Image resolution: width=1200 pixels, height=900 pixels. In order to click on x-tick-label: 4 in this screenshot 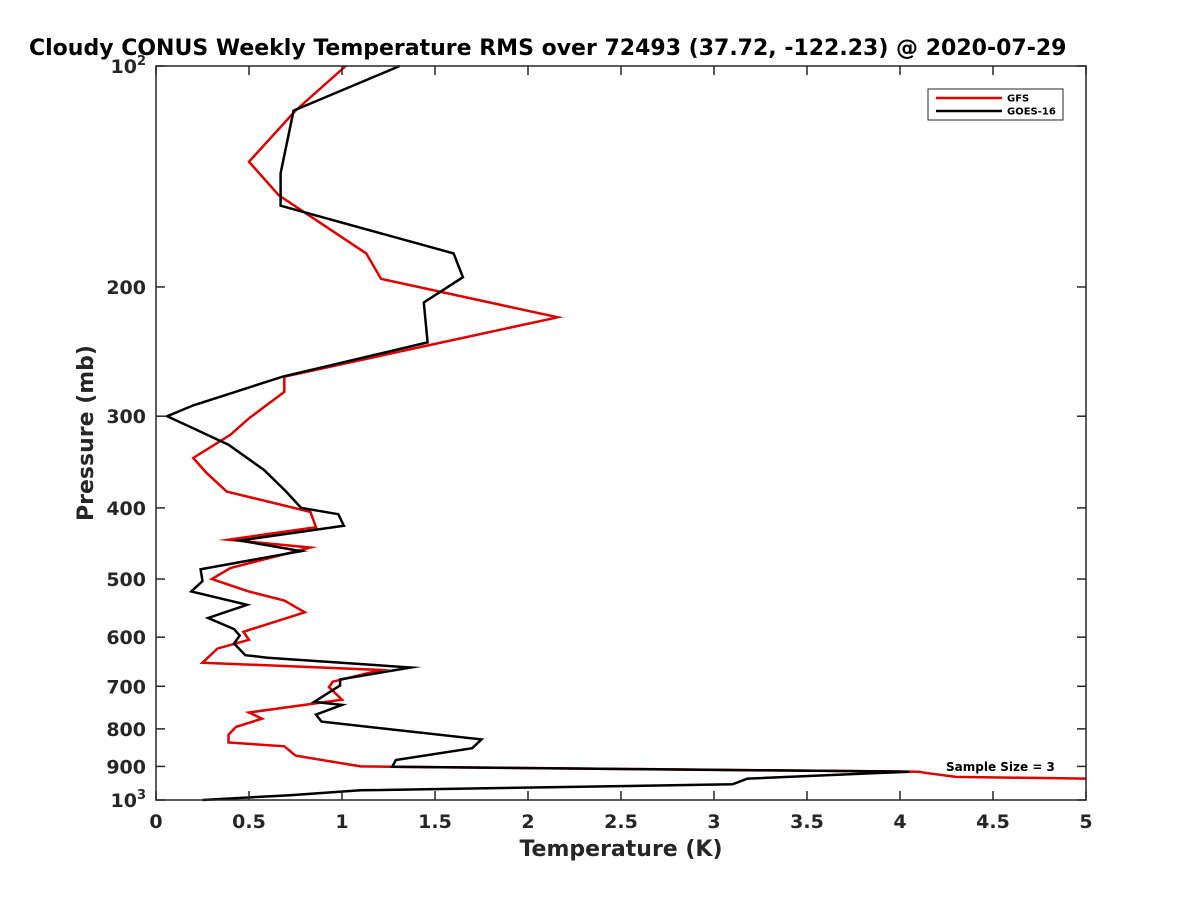, I will do `click(899, 822)`.